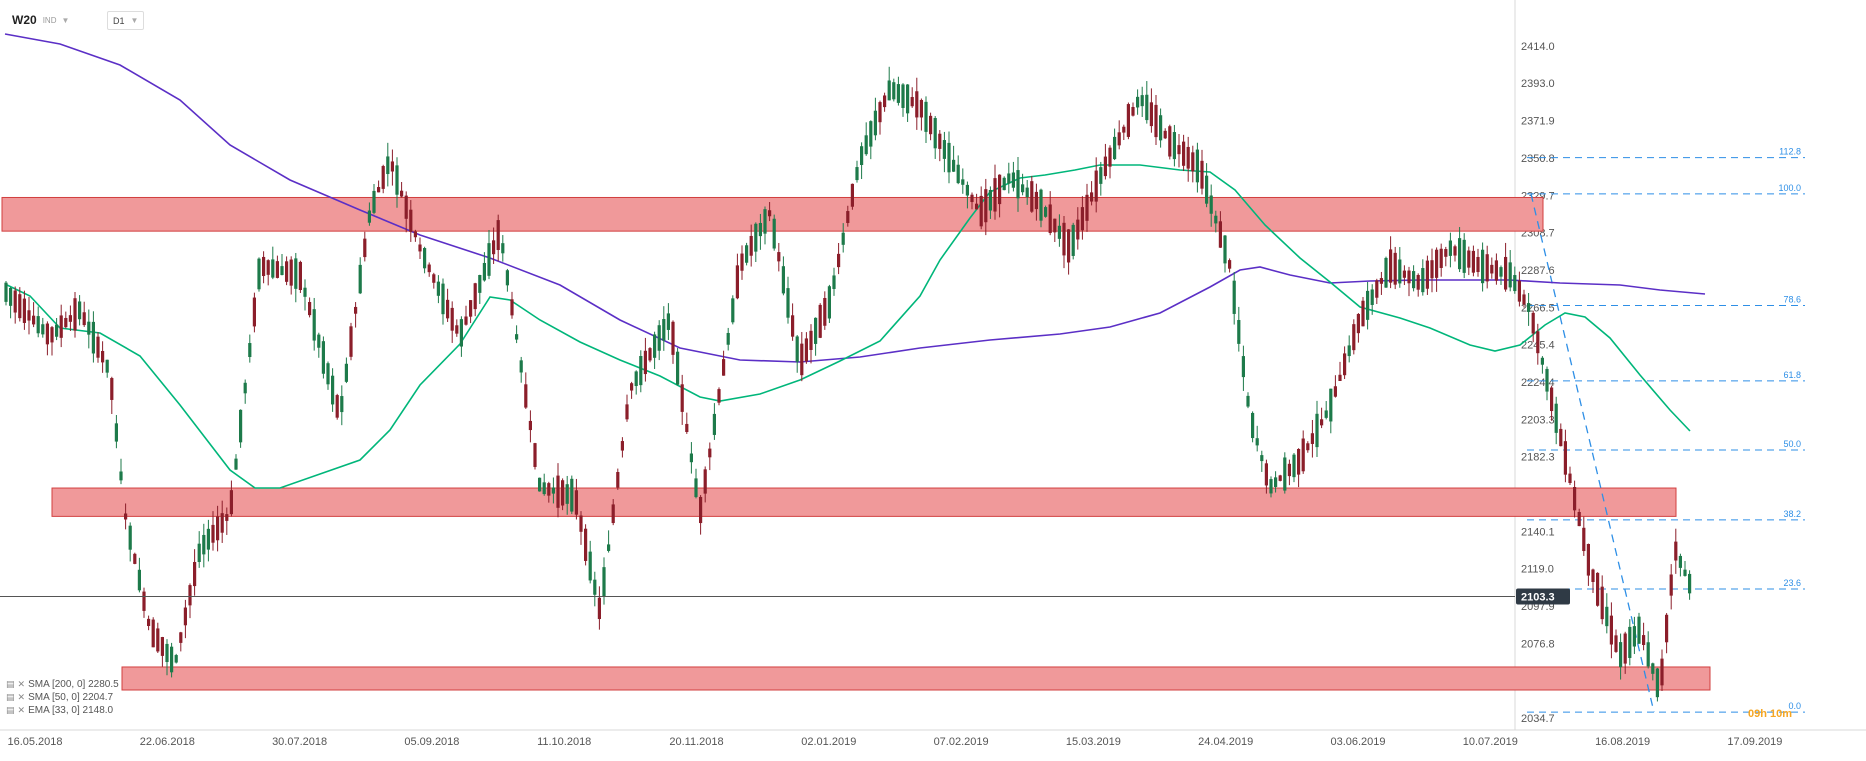 This screenshot has width=1866, height=761. I want to click on x-tick-label: 02.01.2019, so click(828, 742).